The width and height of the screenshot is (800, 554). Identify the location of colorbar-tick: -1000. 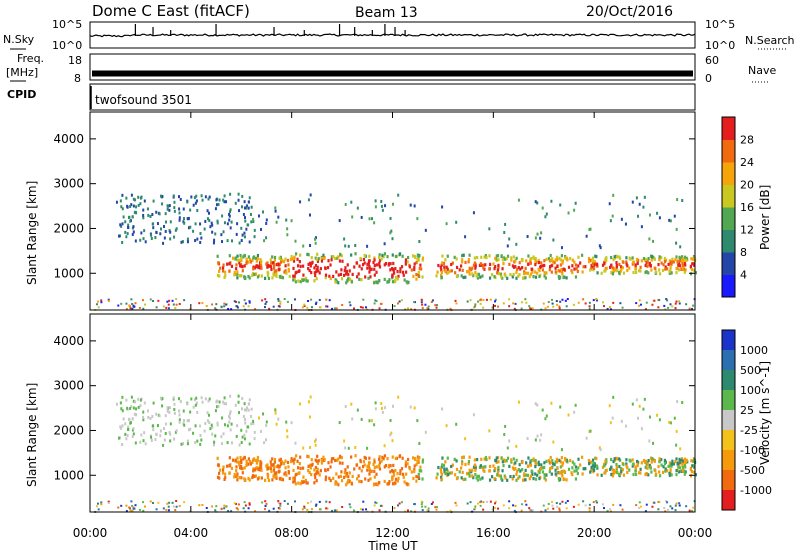
(756, 490).